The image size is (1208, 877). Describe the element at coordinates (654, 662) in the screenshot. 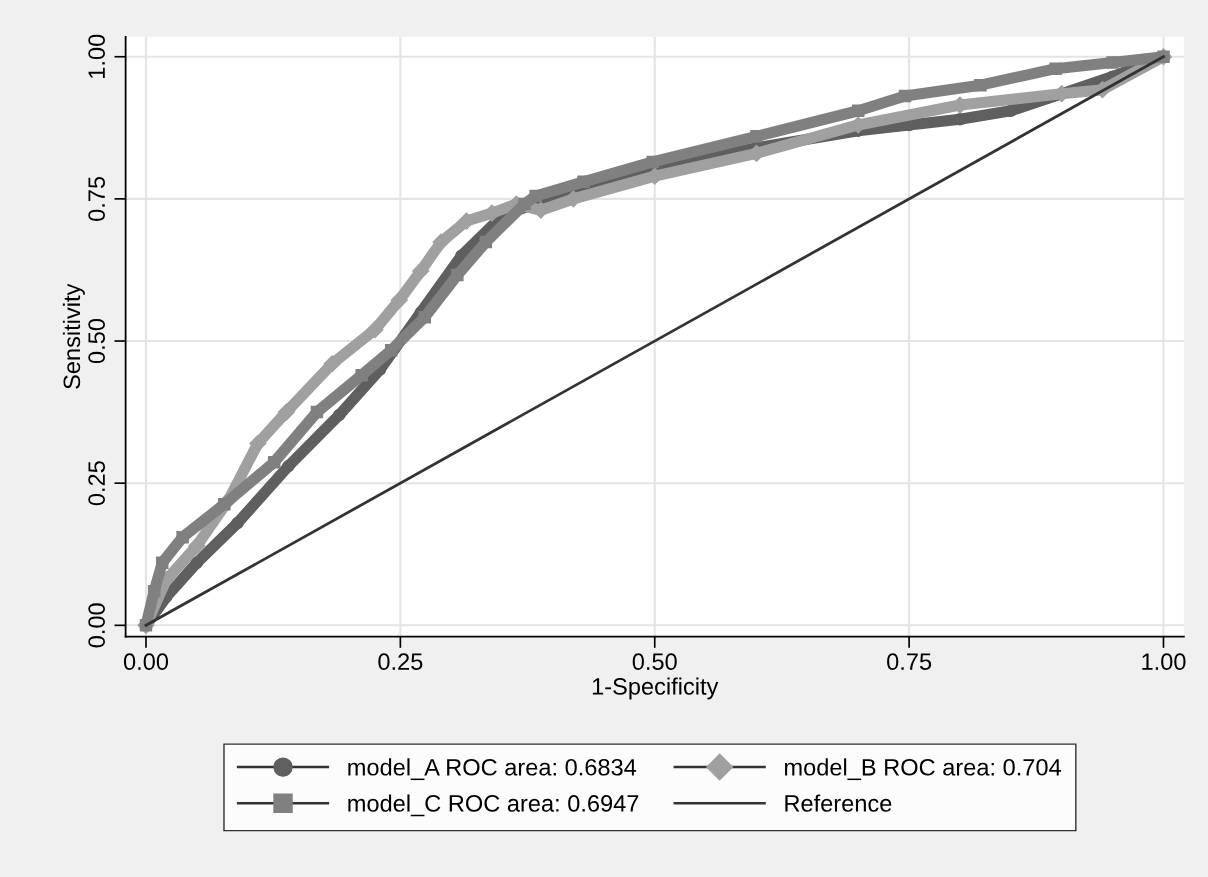

I see `x-tick-label: 0.50` at that location.